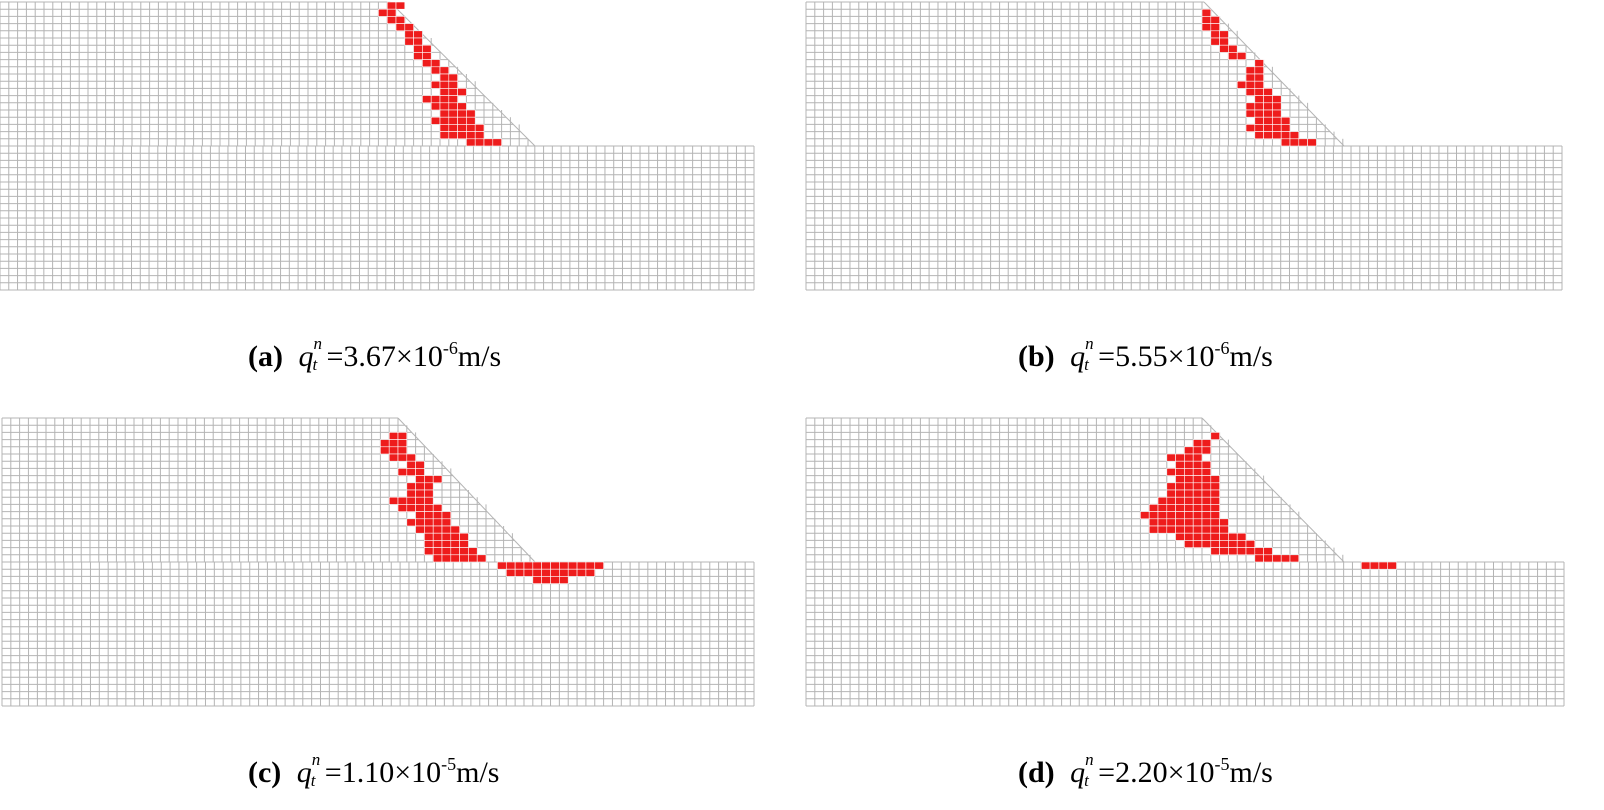  I want to click on failed-elements, so click(440, 74).